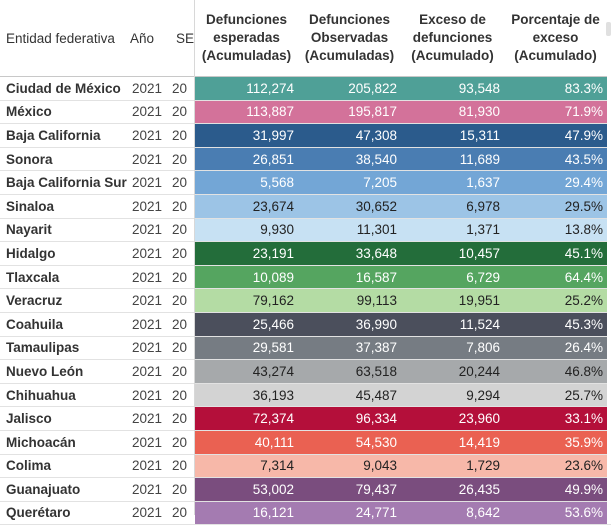 The width and height of the screenshot is (611, 525). What do you see at coordinates (305, 324) in the screenshot?
I see `table-row: Coahuila 2021 20 25,466 36,990 11,524 45.3%` at bounding box center [305, 324].